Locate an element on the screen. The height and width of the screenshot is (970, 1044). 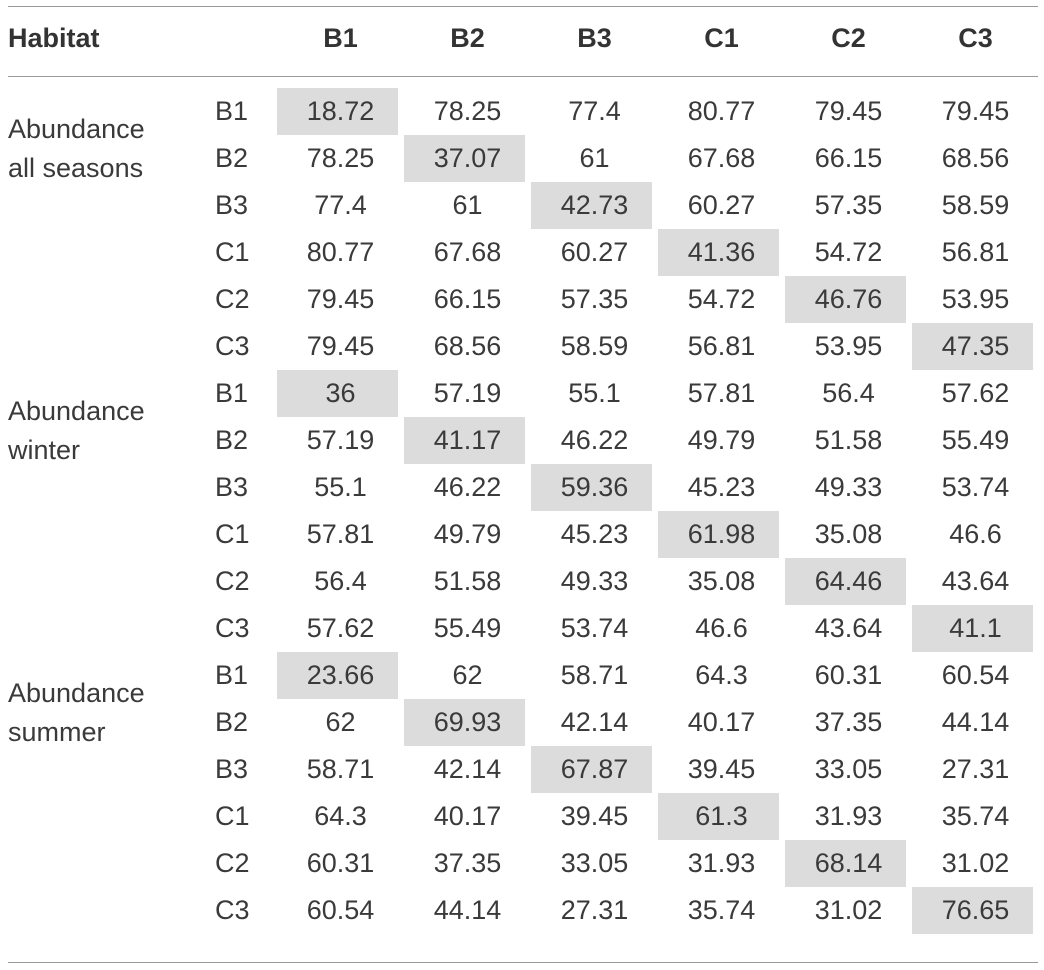
group-label-line1: Abundance is located at coordinates (76, 129).